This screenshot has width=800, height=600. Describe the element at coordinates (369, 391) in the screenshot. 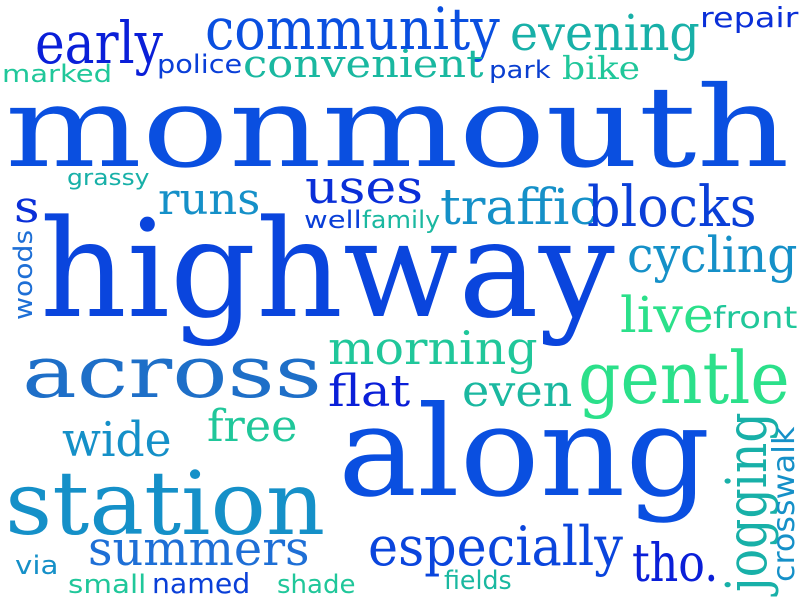

I see `word-flat: flat` at that location.